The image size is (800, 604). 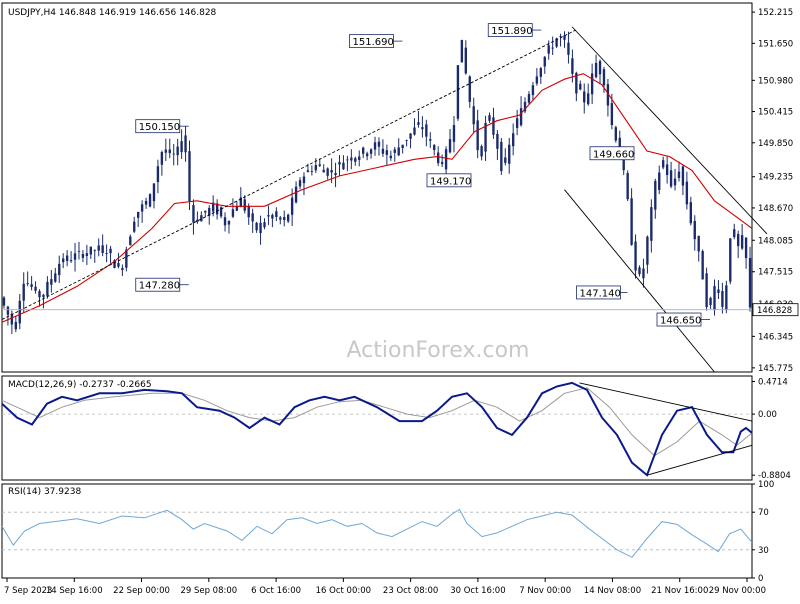 I want to click on price-tick-label: 149.235, so click(x=775, y=178).